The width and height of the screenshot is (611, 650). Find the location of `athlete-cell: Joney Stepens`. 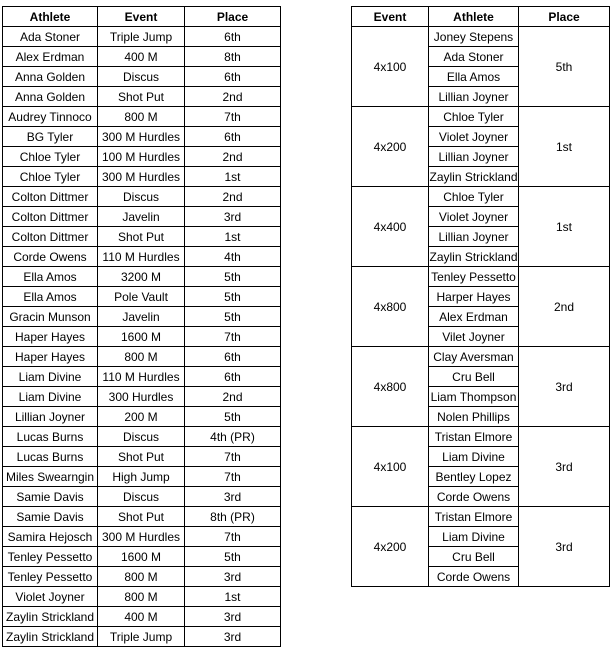

athlete-cell: Joney Stepens is located at coordinates (473, 36).